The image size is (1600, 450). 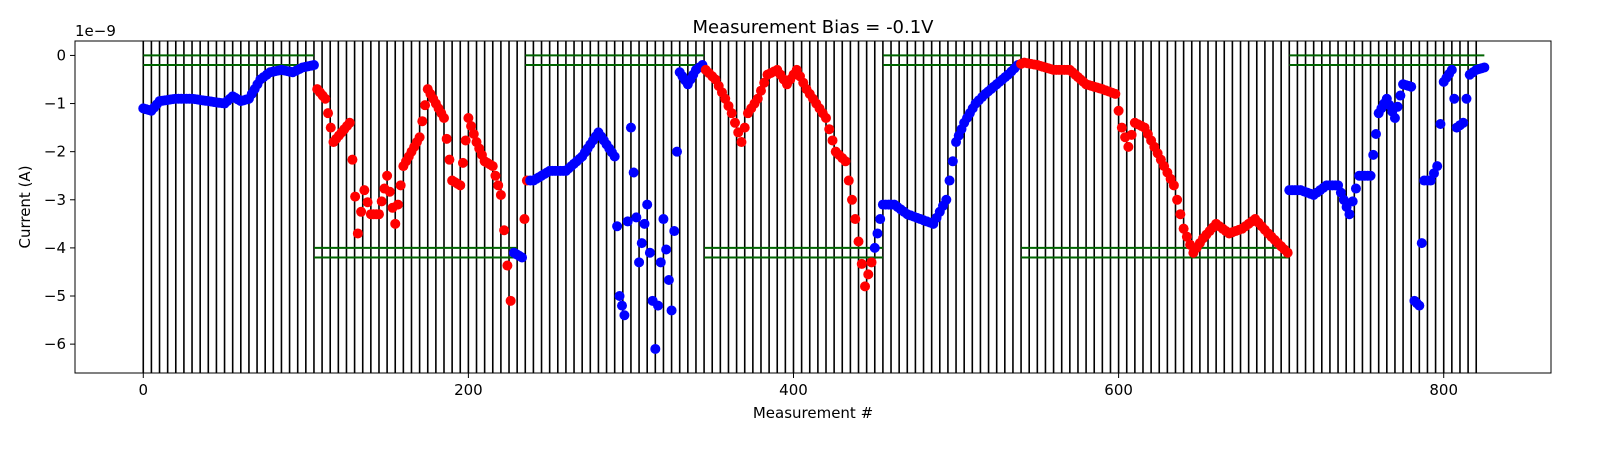 I want to click on x-tick-label: 0, so click(x=143, y=390).